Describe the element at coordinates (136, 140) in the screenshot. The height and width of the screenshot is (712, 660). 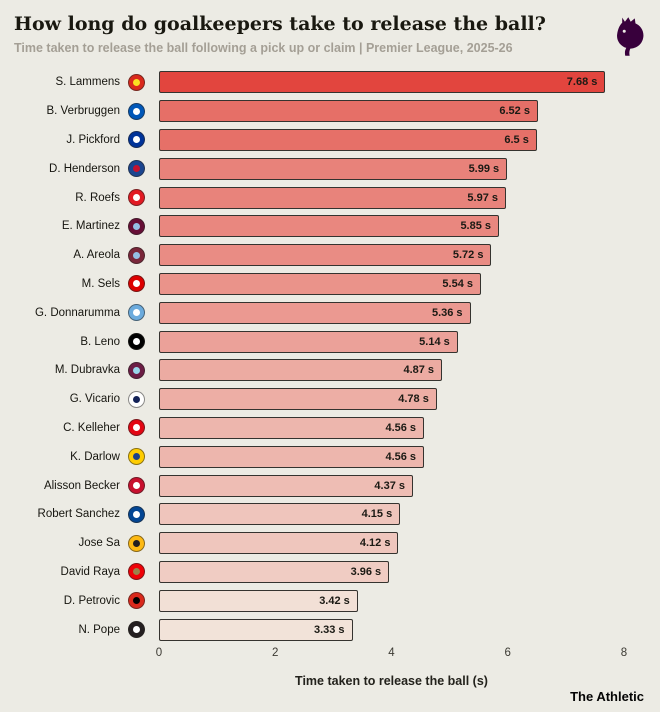
I see `everton-crest-icon` at that location.